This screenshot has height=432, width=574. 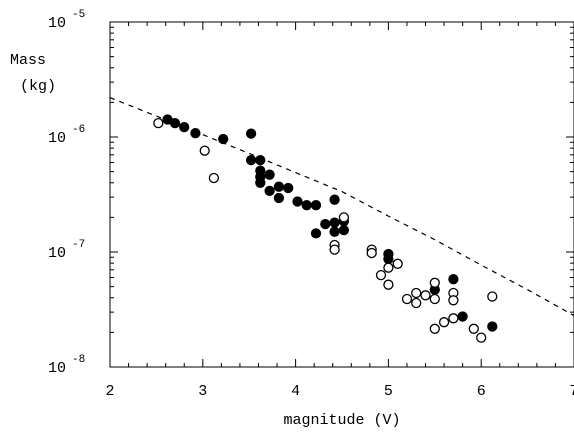 I want to click on y-tick-label-exponent: -8, so click(x=78, y=360).